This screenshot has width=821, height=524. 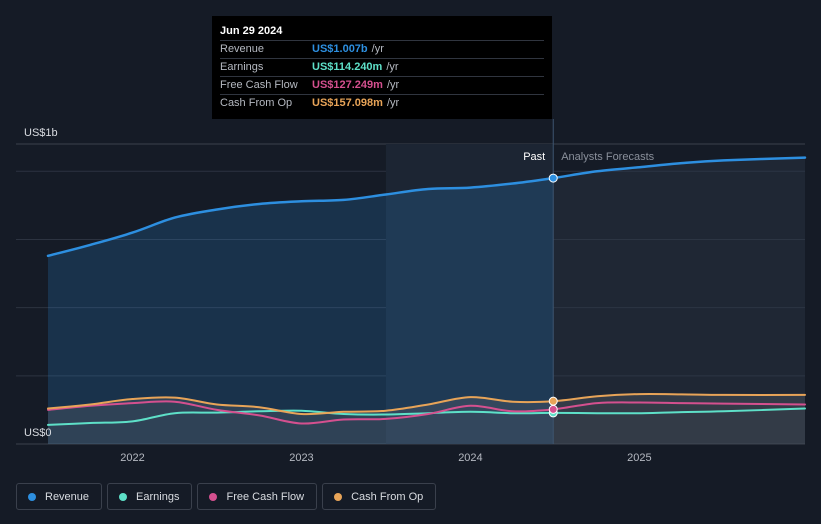 I want to click on marker-cash_from_op, so click(x=553, y=401).